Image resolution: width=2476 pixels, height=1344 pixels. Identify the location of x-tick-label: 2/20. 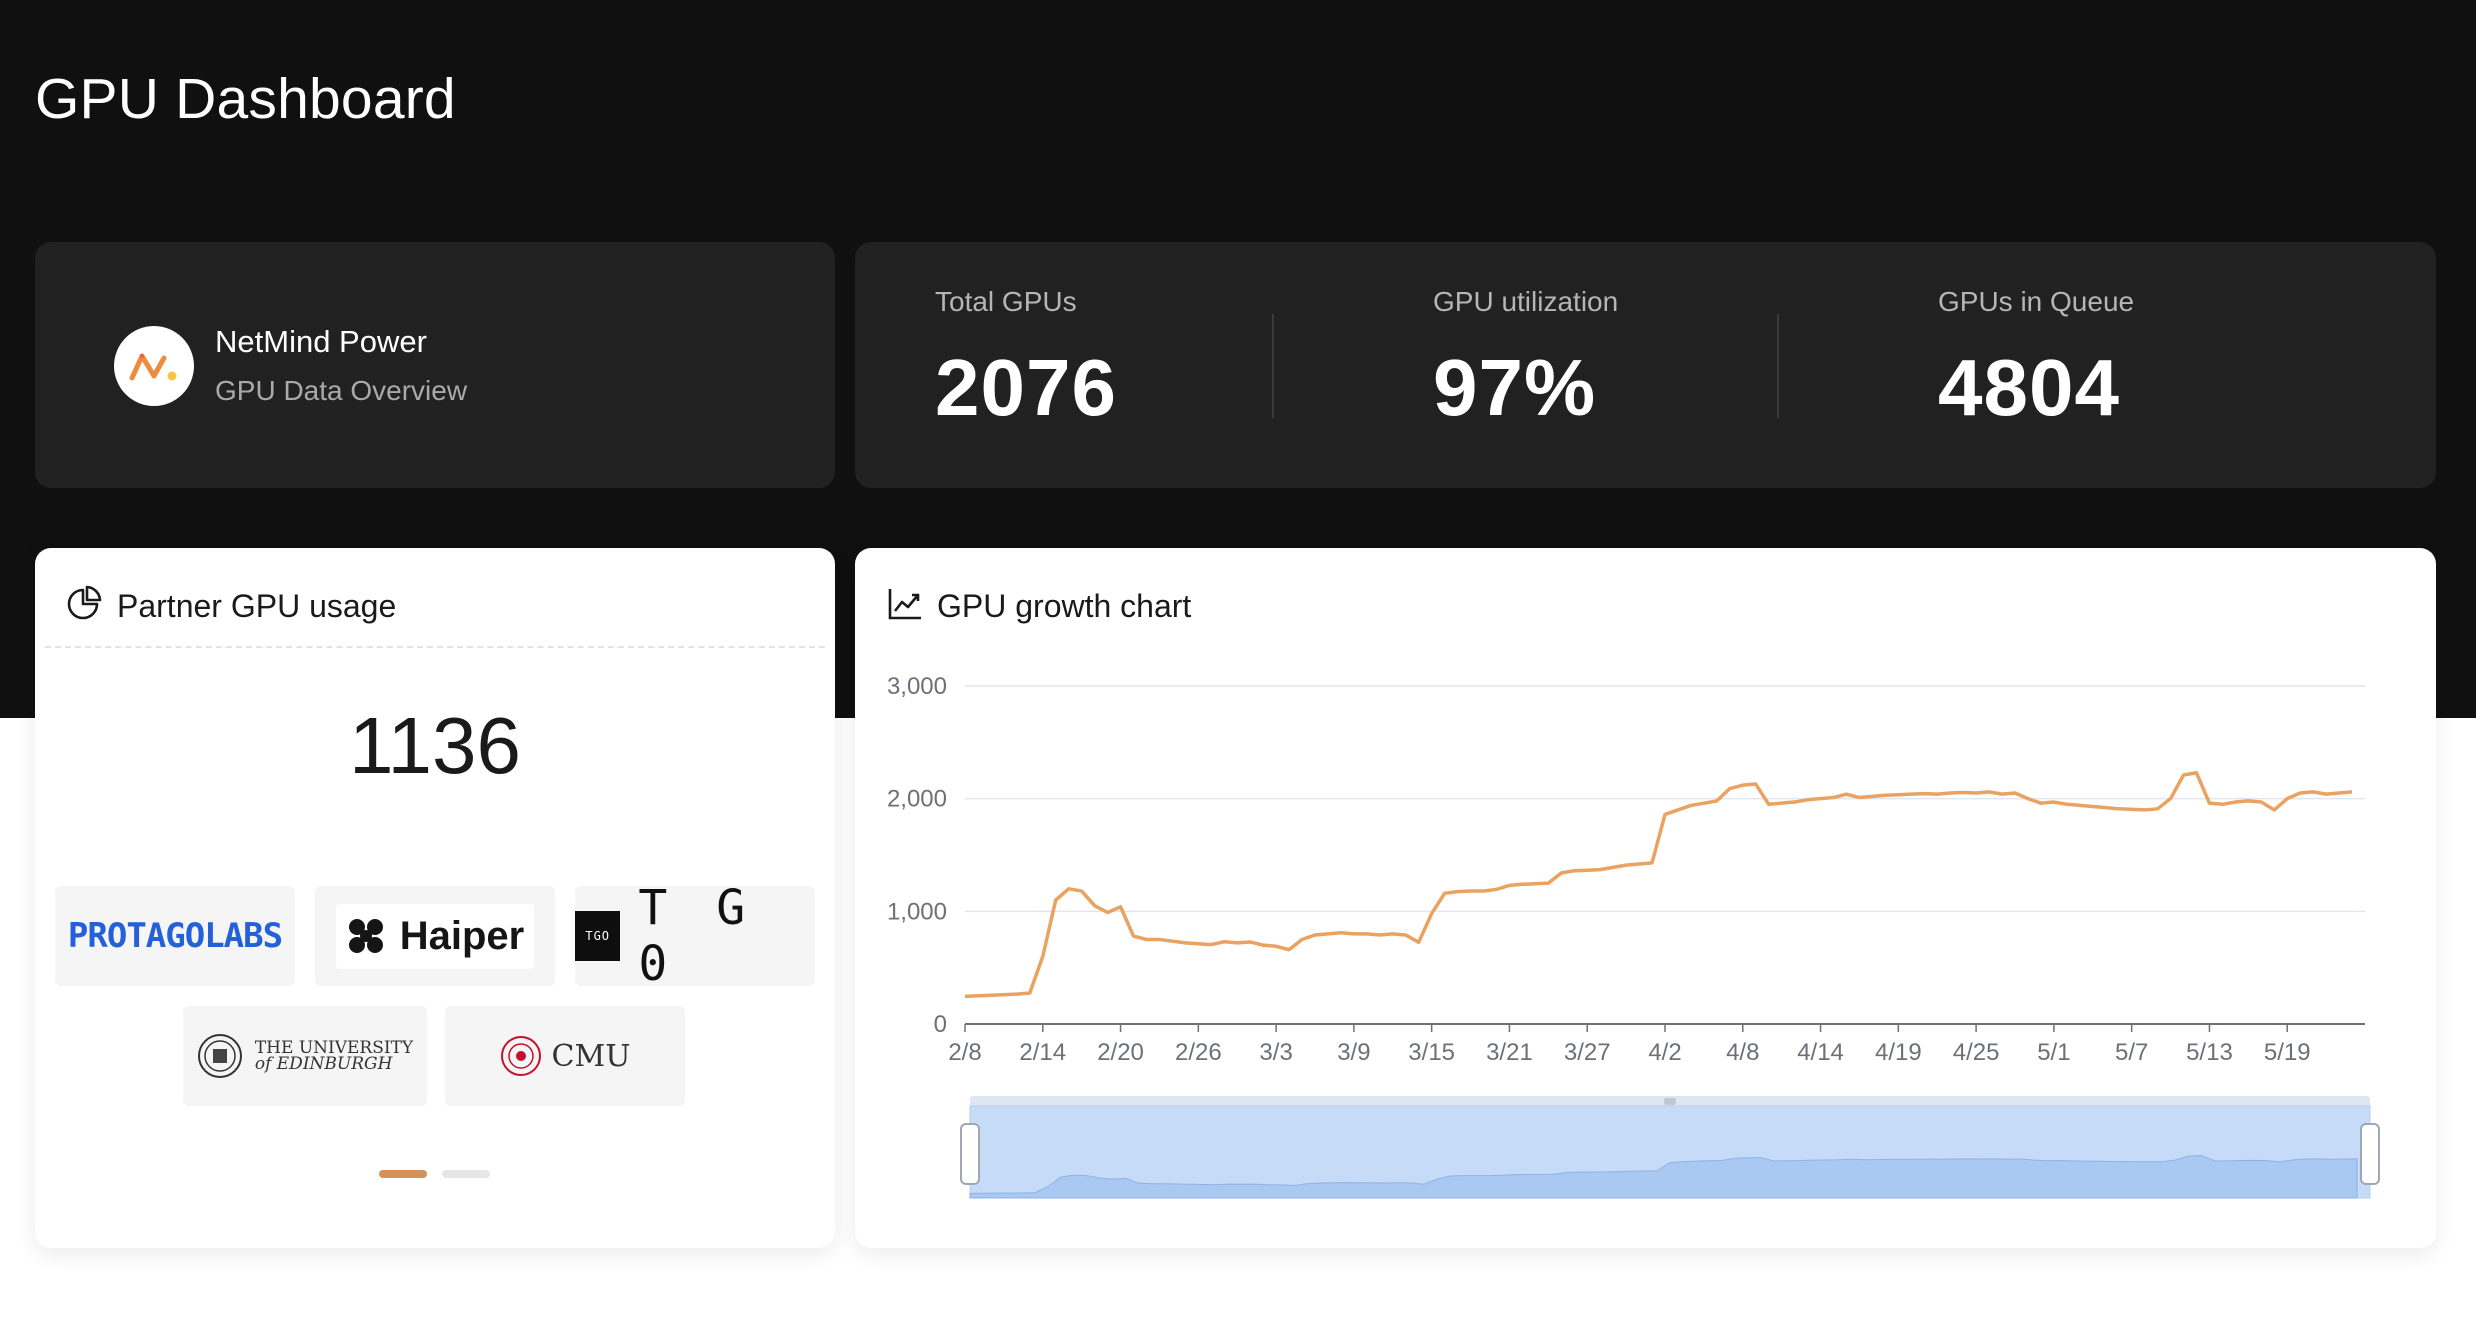
(1120, 1052).